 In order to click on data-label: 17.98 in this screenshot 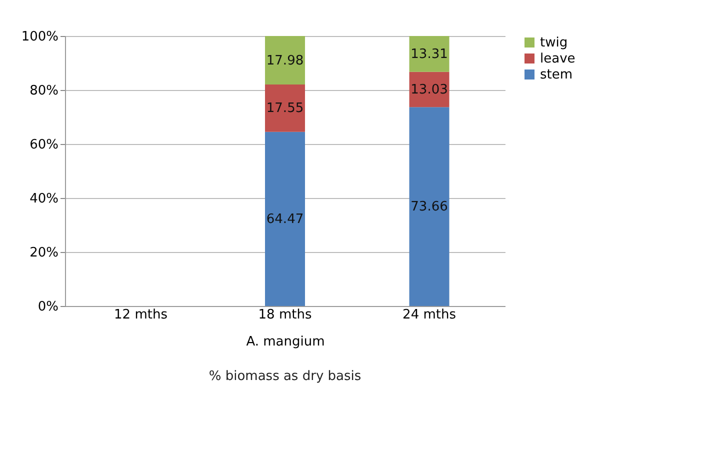, I will do `click(285, 60)`.